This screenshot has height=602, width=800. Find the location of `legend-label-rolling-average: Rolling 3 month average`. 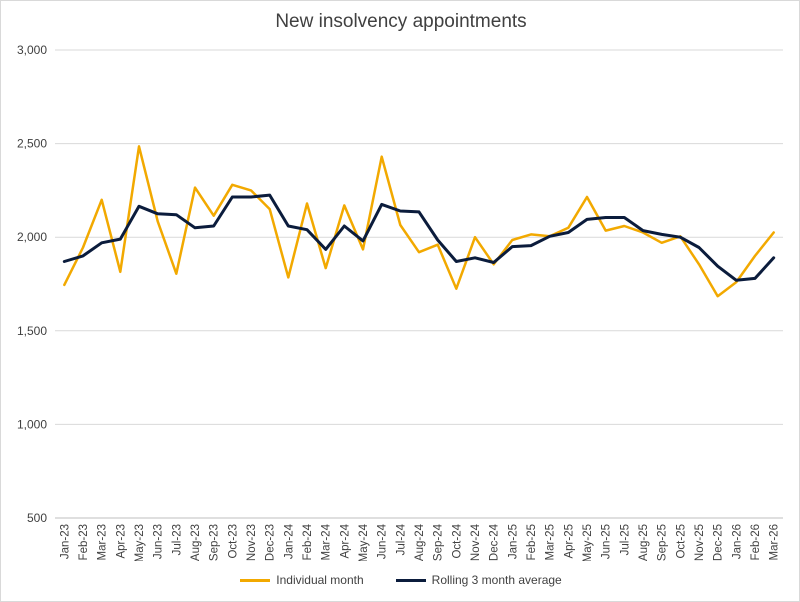

legend-label-rolling-average: Rolling 3 month average is located at coordinates (496, 580).